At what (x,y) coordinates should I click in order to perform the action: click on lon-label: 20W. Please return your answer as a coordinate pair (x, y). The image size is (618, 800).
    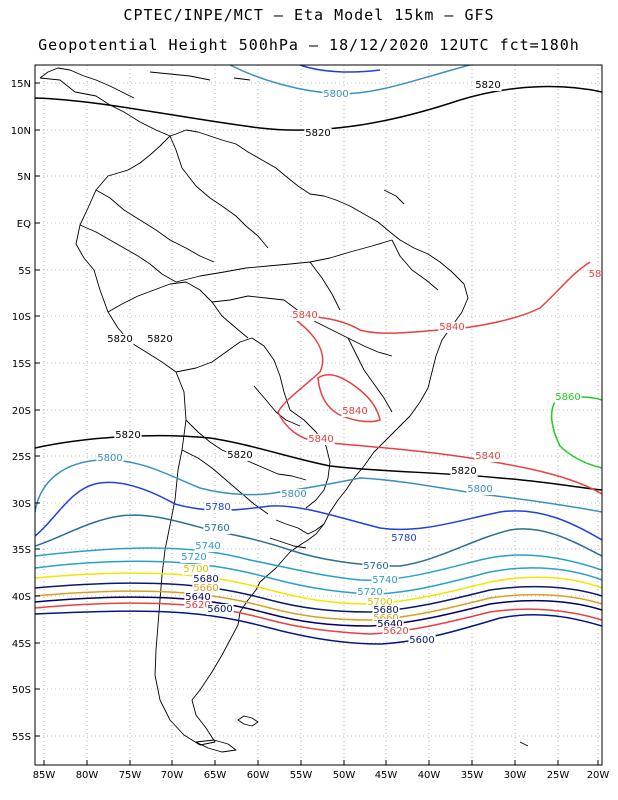
    Looking at the image, I should click on (598, 775).